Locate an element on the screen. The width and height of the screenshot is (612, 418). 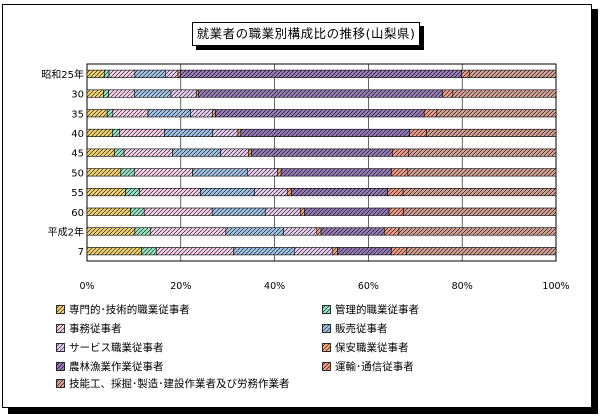
category-label: 35 is located at coordinates (77, 114).